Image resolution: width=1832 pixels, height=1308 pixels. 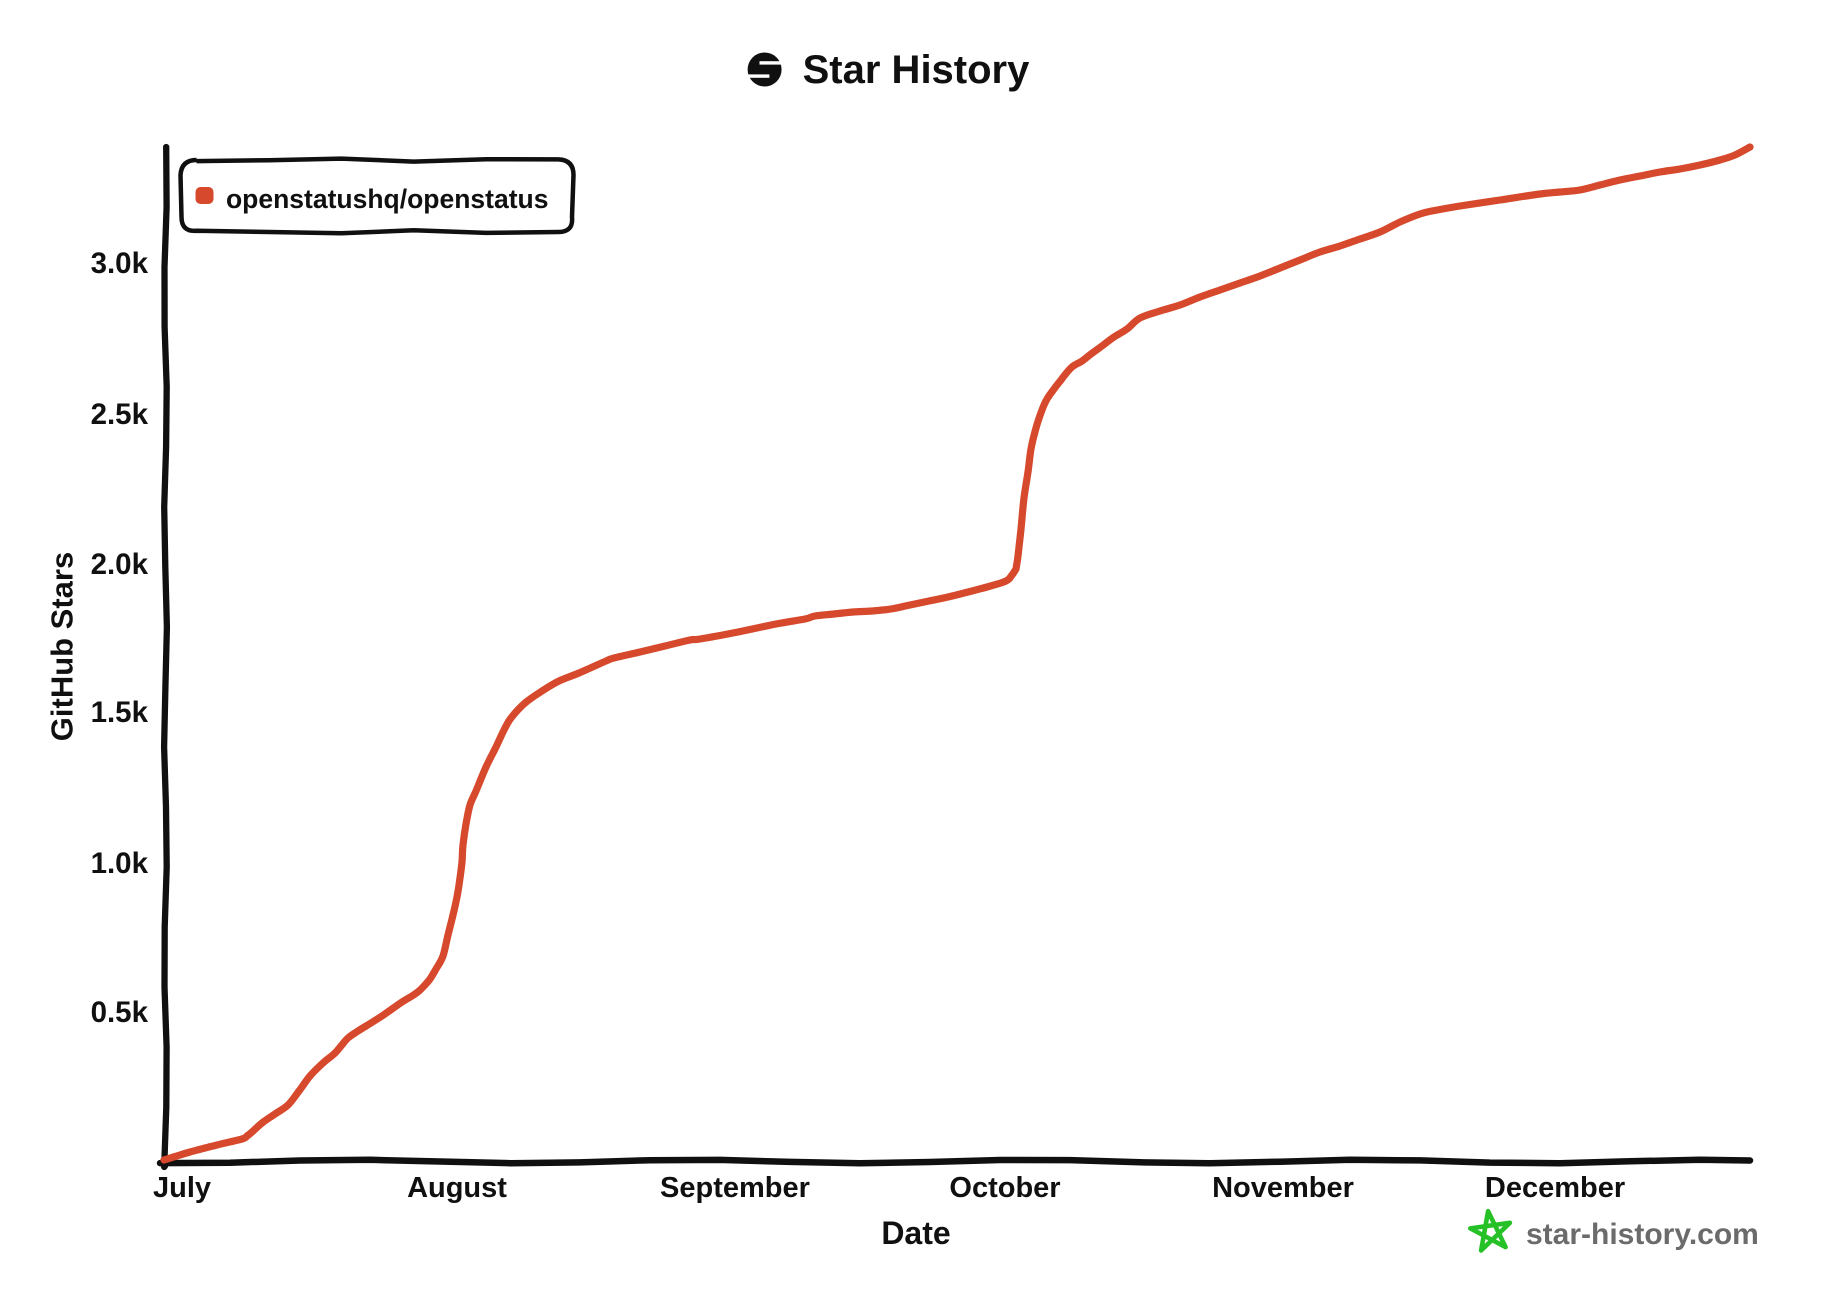 I want to click on svg-text: 1.5k, so click(x=120, y=712).